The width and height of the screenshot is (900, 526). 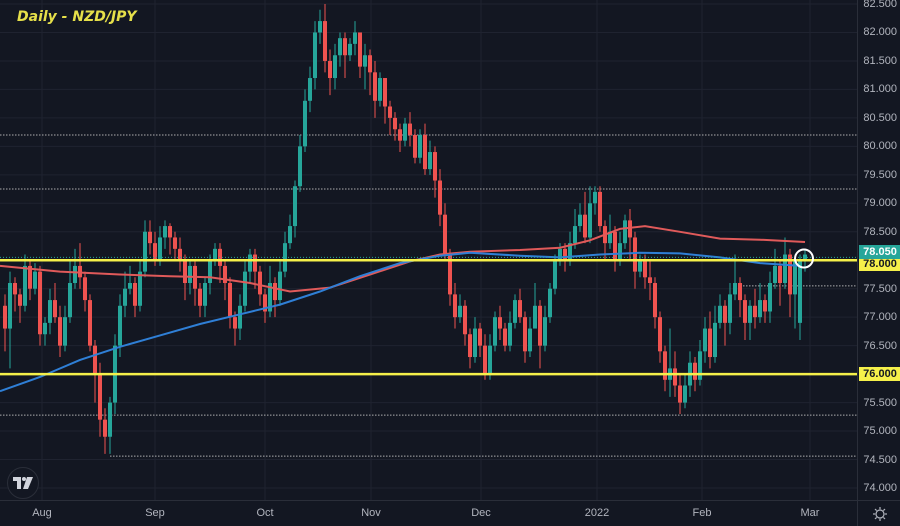 I want to click on price-tick-label: 78.500, so click(x=880, y=231).